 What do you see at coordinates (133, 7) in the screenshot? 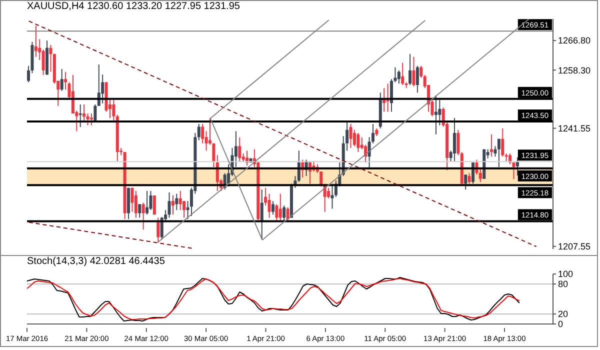
I see `chart-title: XAUUSD,H4 1230.60 1233.20 1227.95 1231.95` at bounding box center [133, 7].